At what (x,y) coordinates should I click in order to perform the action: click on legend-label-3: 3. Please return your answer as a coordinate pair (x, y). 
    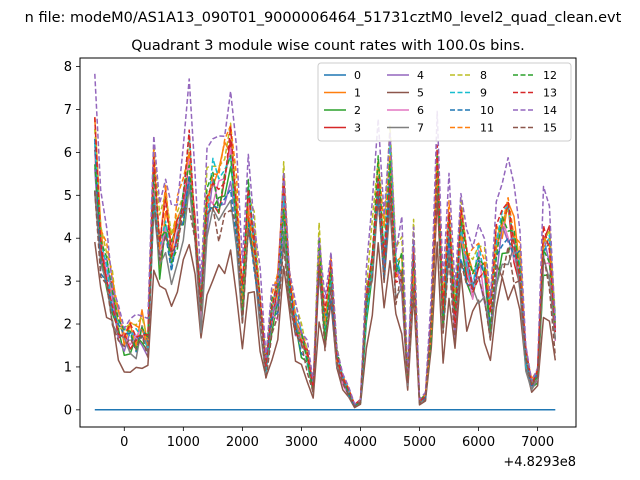
    Looking at the image, I should click on (357, 128).